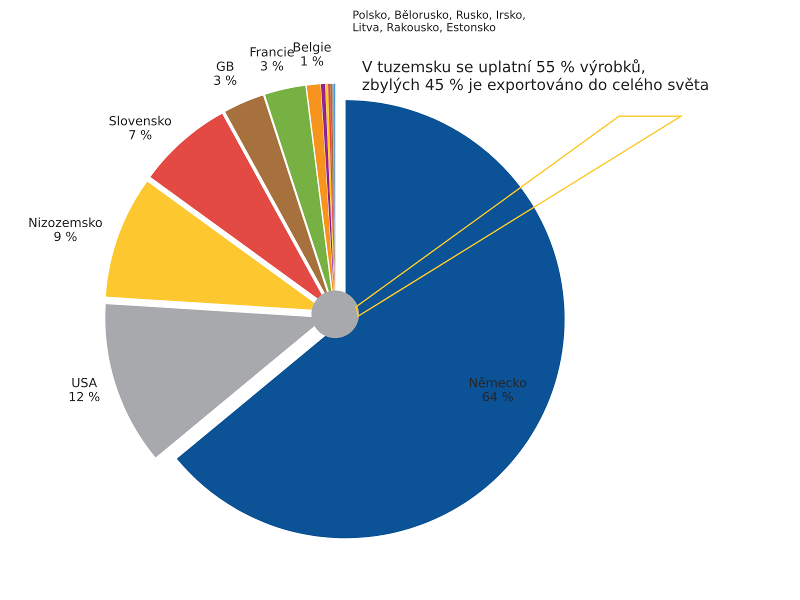 The width and height of the screenshot is (800, 600). What do you see at coordinates (497, 397) in the screenshot?
I see `data-label: 64 %` at bounding box center [497, 397].